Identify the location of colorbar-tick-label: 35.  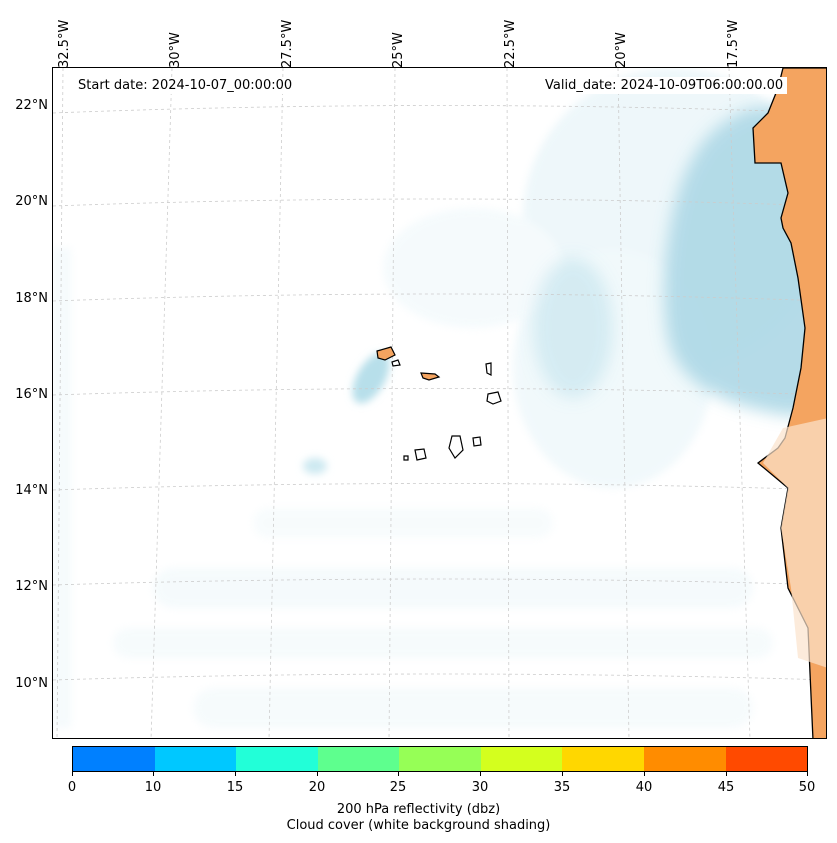
(562, 787).